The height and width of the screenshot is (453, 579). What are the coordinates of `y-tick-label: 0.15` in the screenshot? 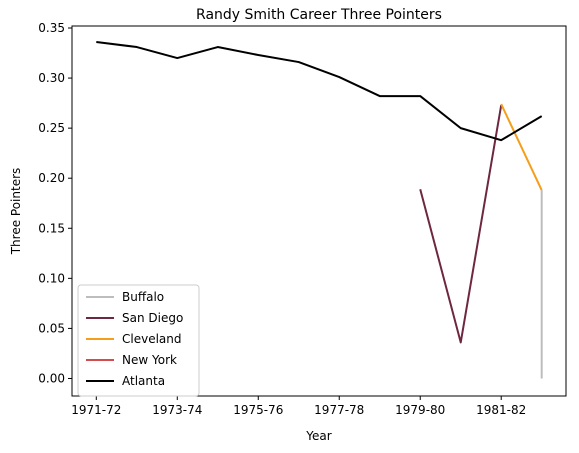 It's located at (51, 228).